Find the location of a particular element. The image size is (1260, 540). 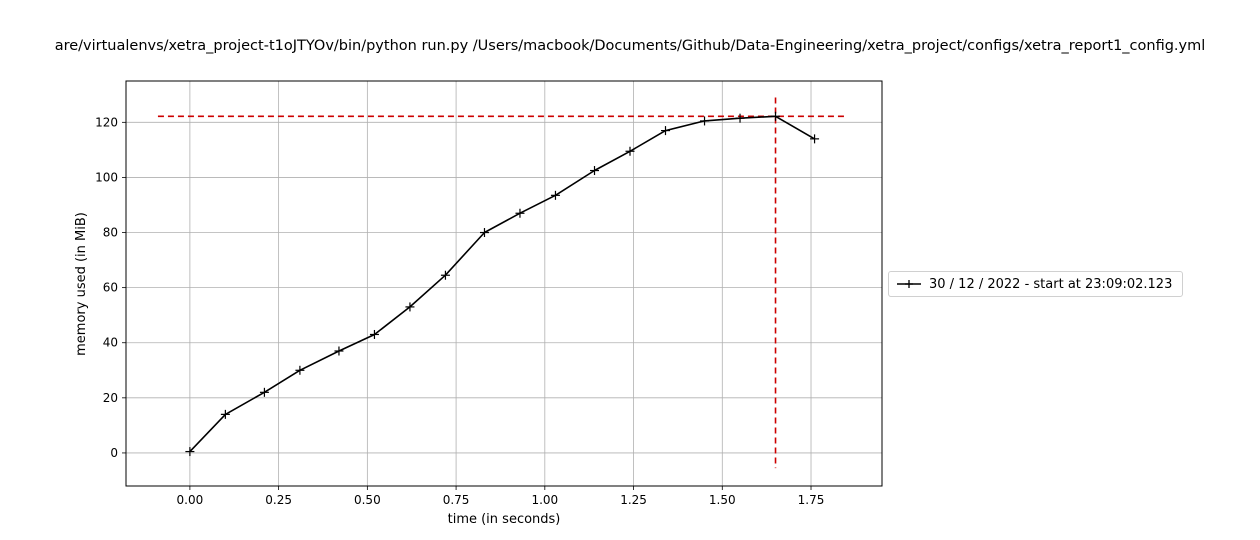

x-tick-label: 1.25 is located at coordinates (633, 500).